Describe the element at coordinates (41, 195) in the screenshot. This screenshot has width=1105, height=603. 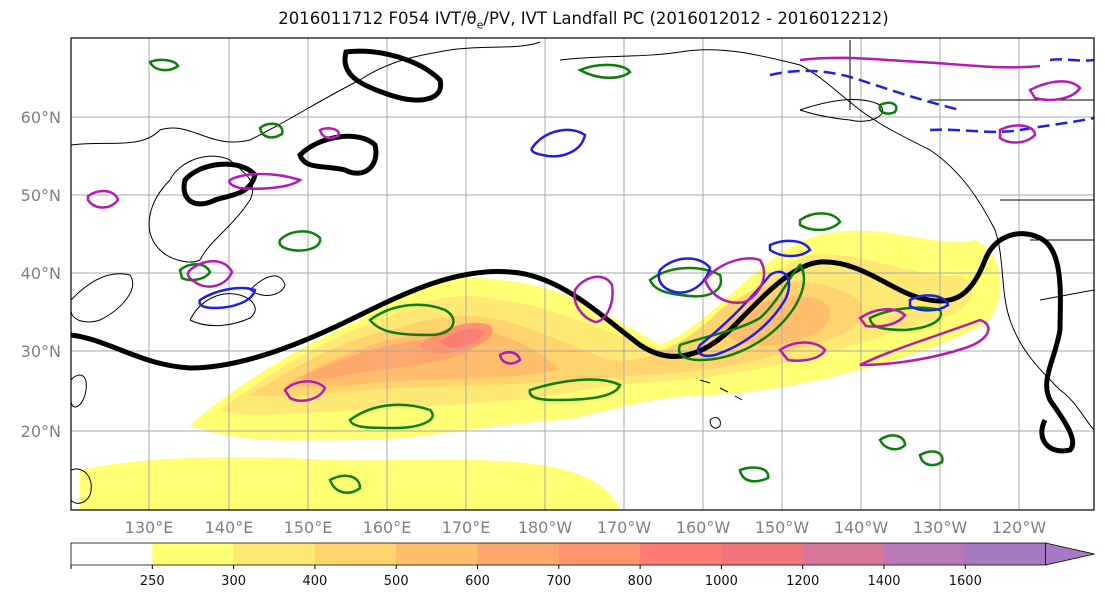
I see `lat-label: 50°N` at that location.